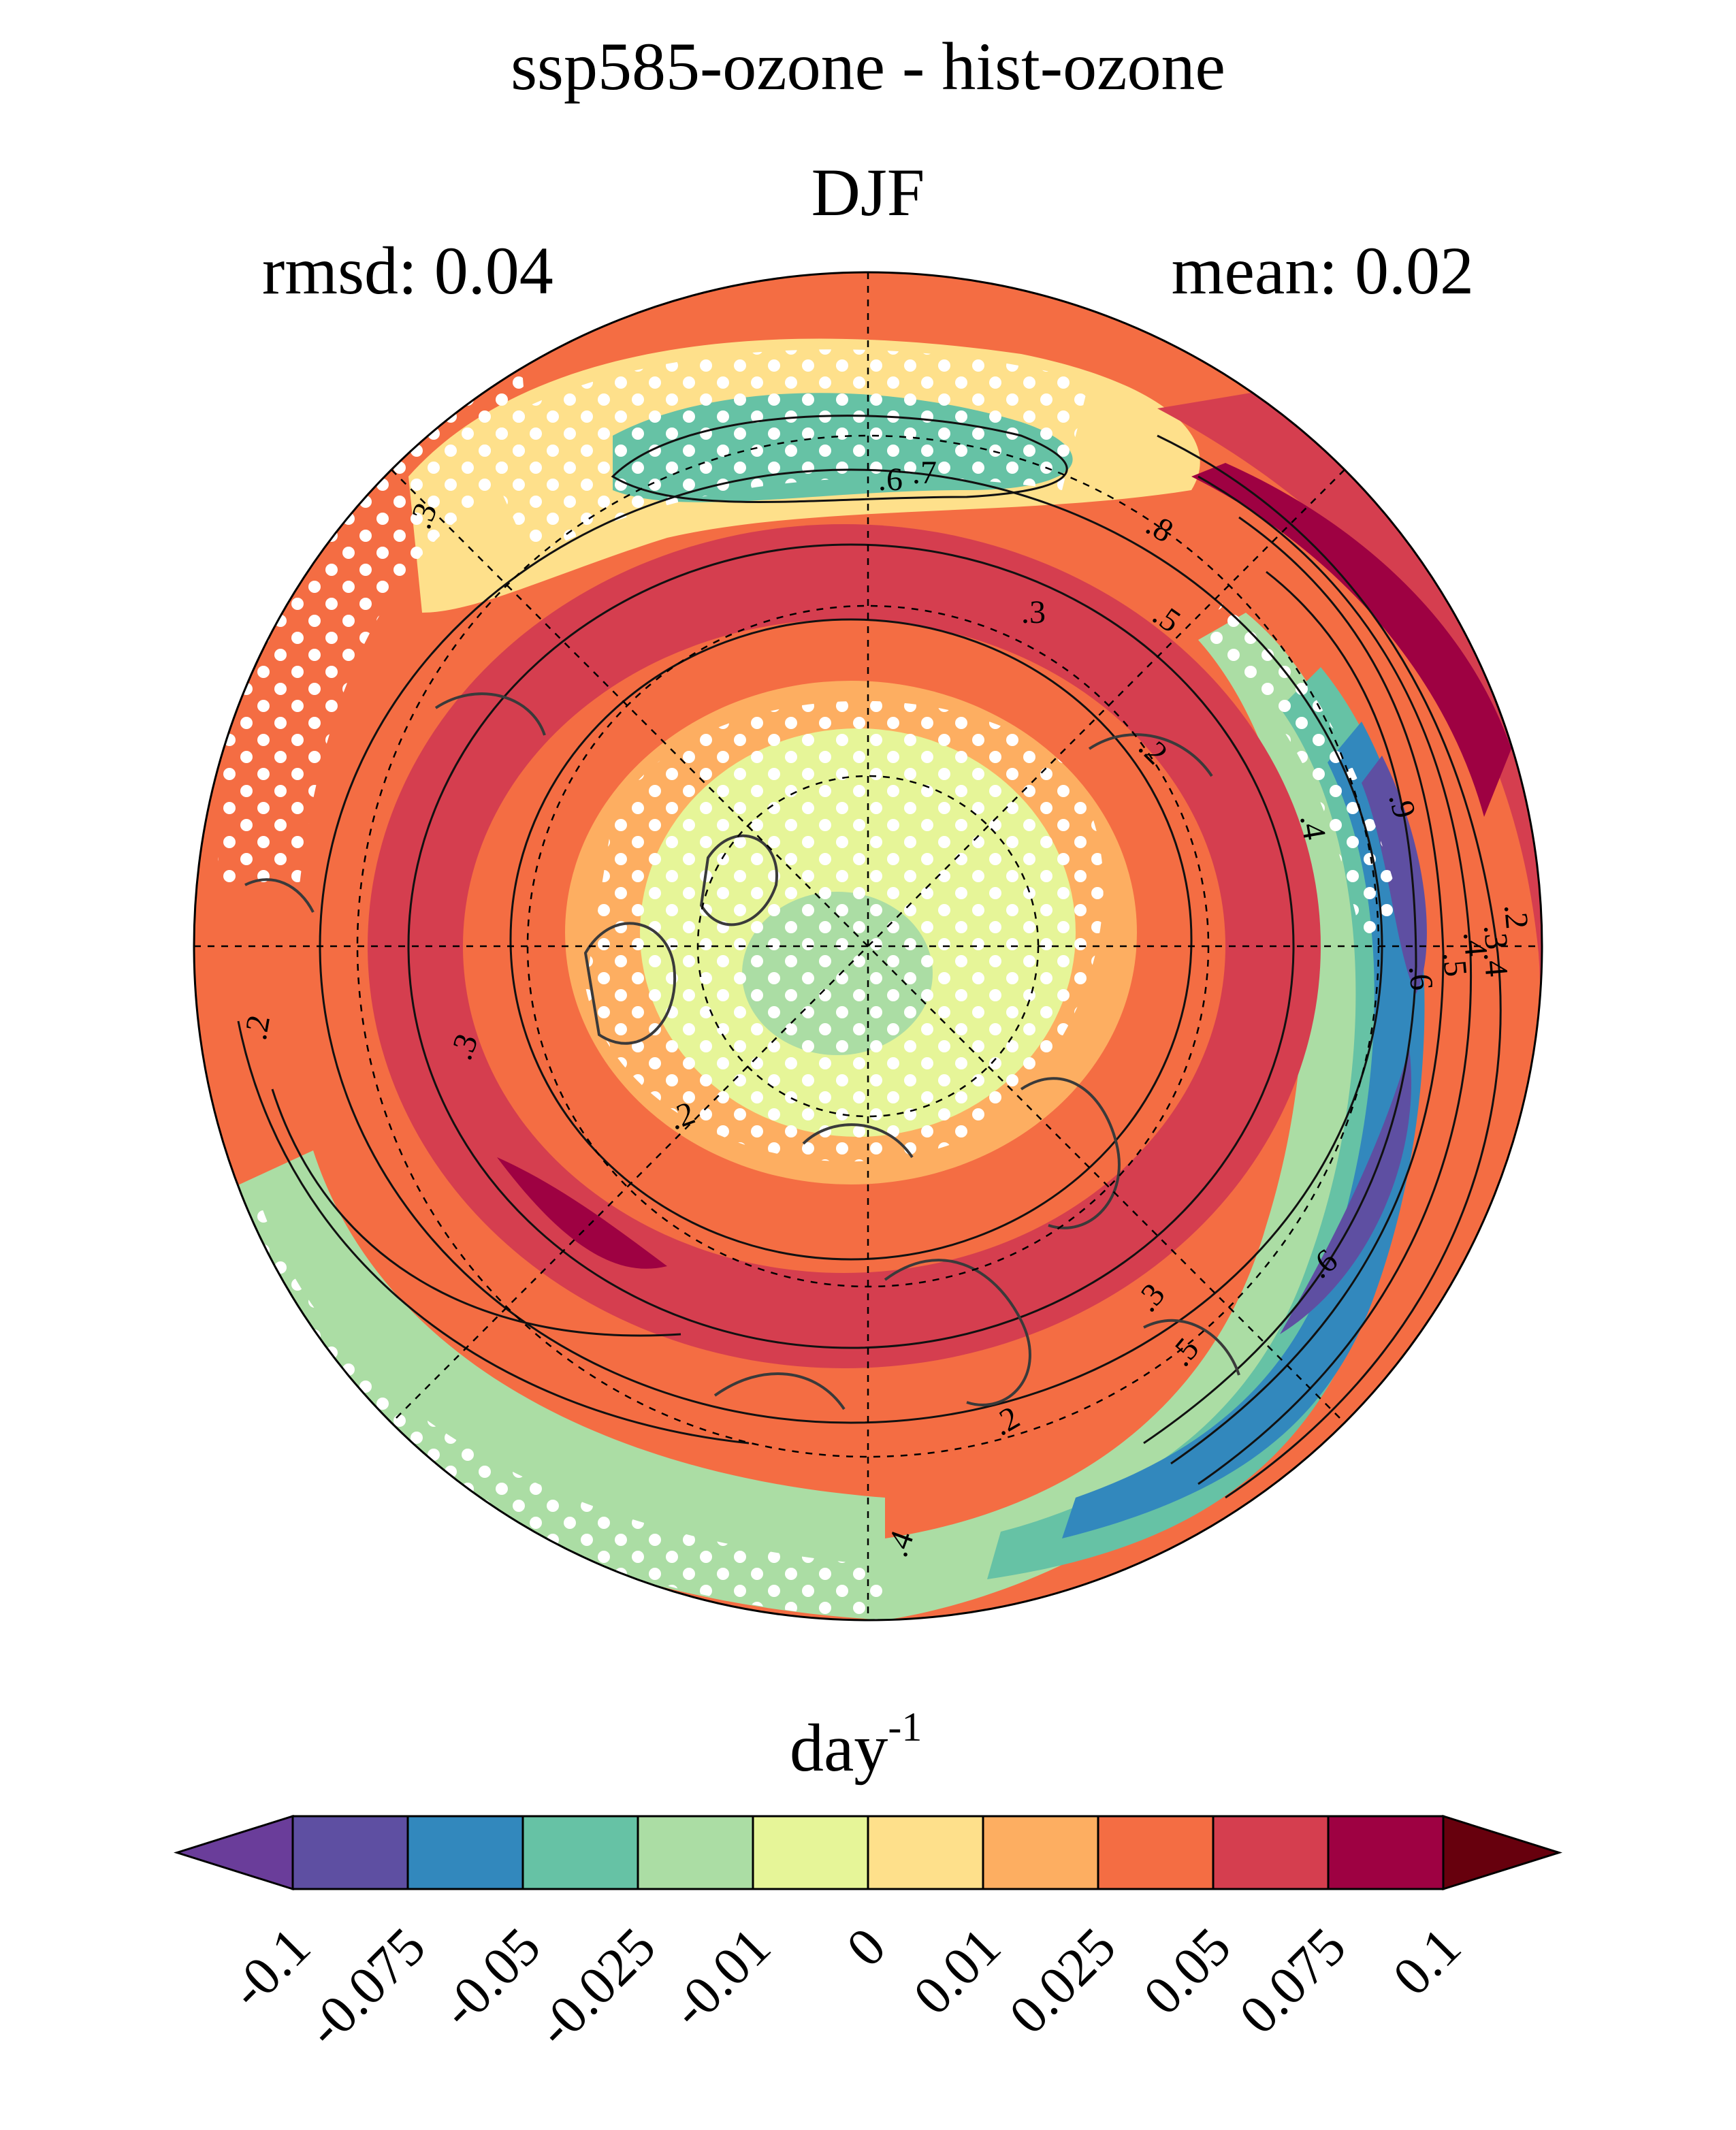 Image resolution: width=1736 pixels, height=2130 pixels. Describe the element at coordinates (555, 1385) in the screenshot. I see `outer-band-west` at that location.